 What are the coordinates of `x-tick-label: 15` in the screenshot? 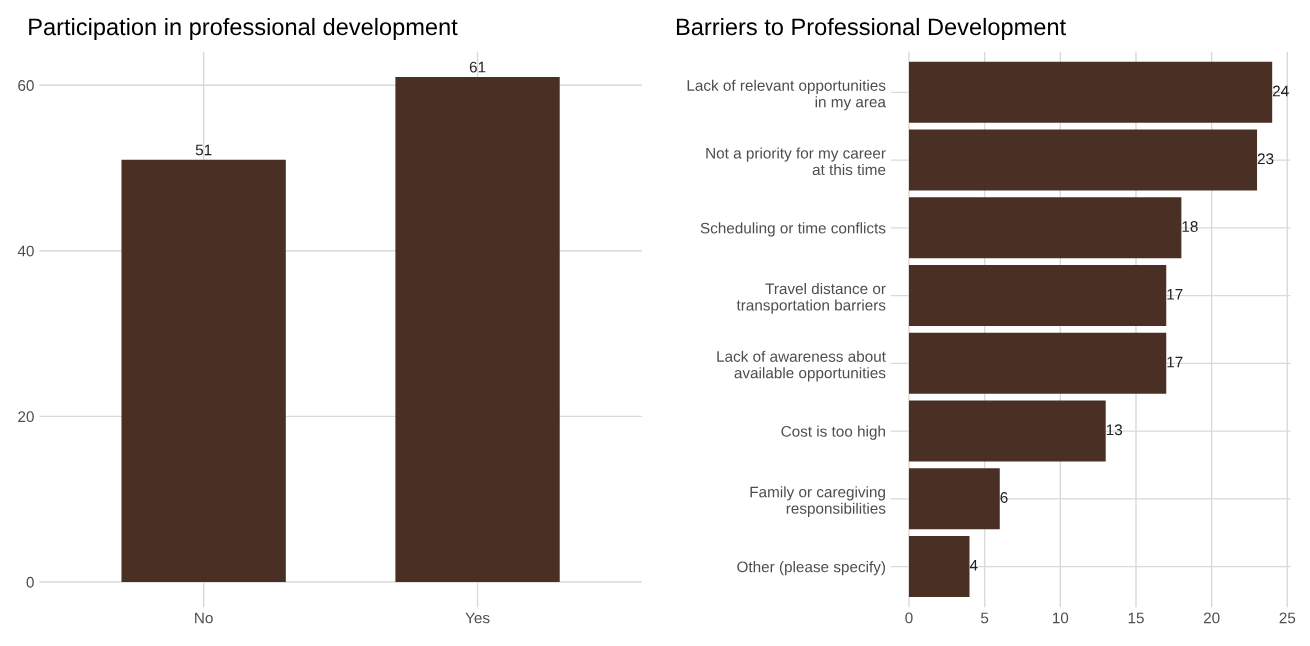 It's located at (1136, 618).